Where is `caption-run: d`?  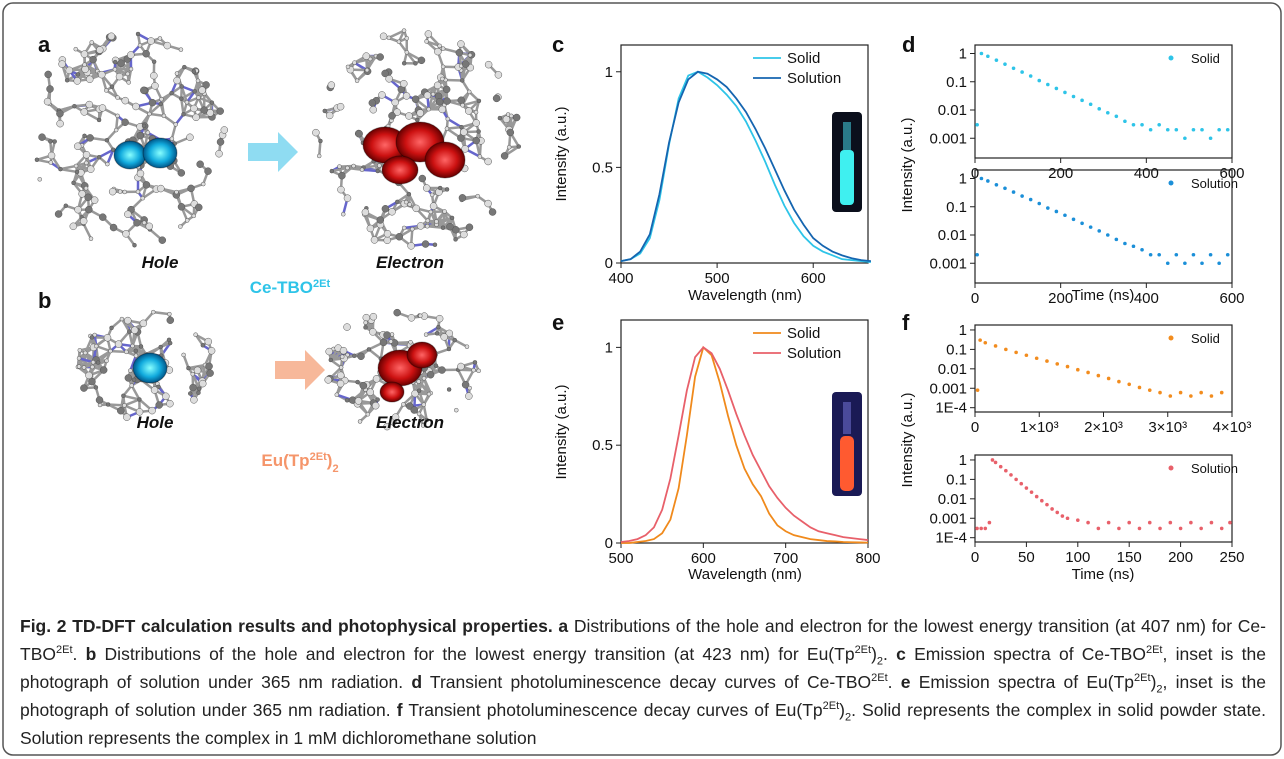
caption-run: d is located at coordinates (417, 682).